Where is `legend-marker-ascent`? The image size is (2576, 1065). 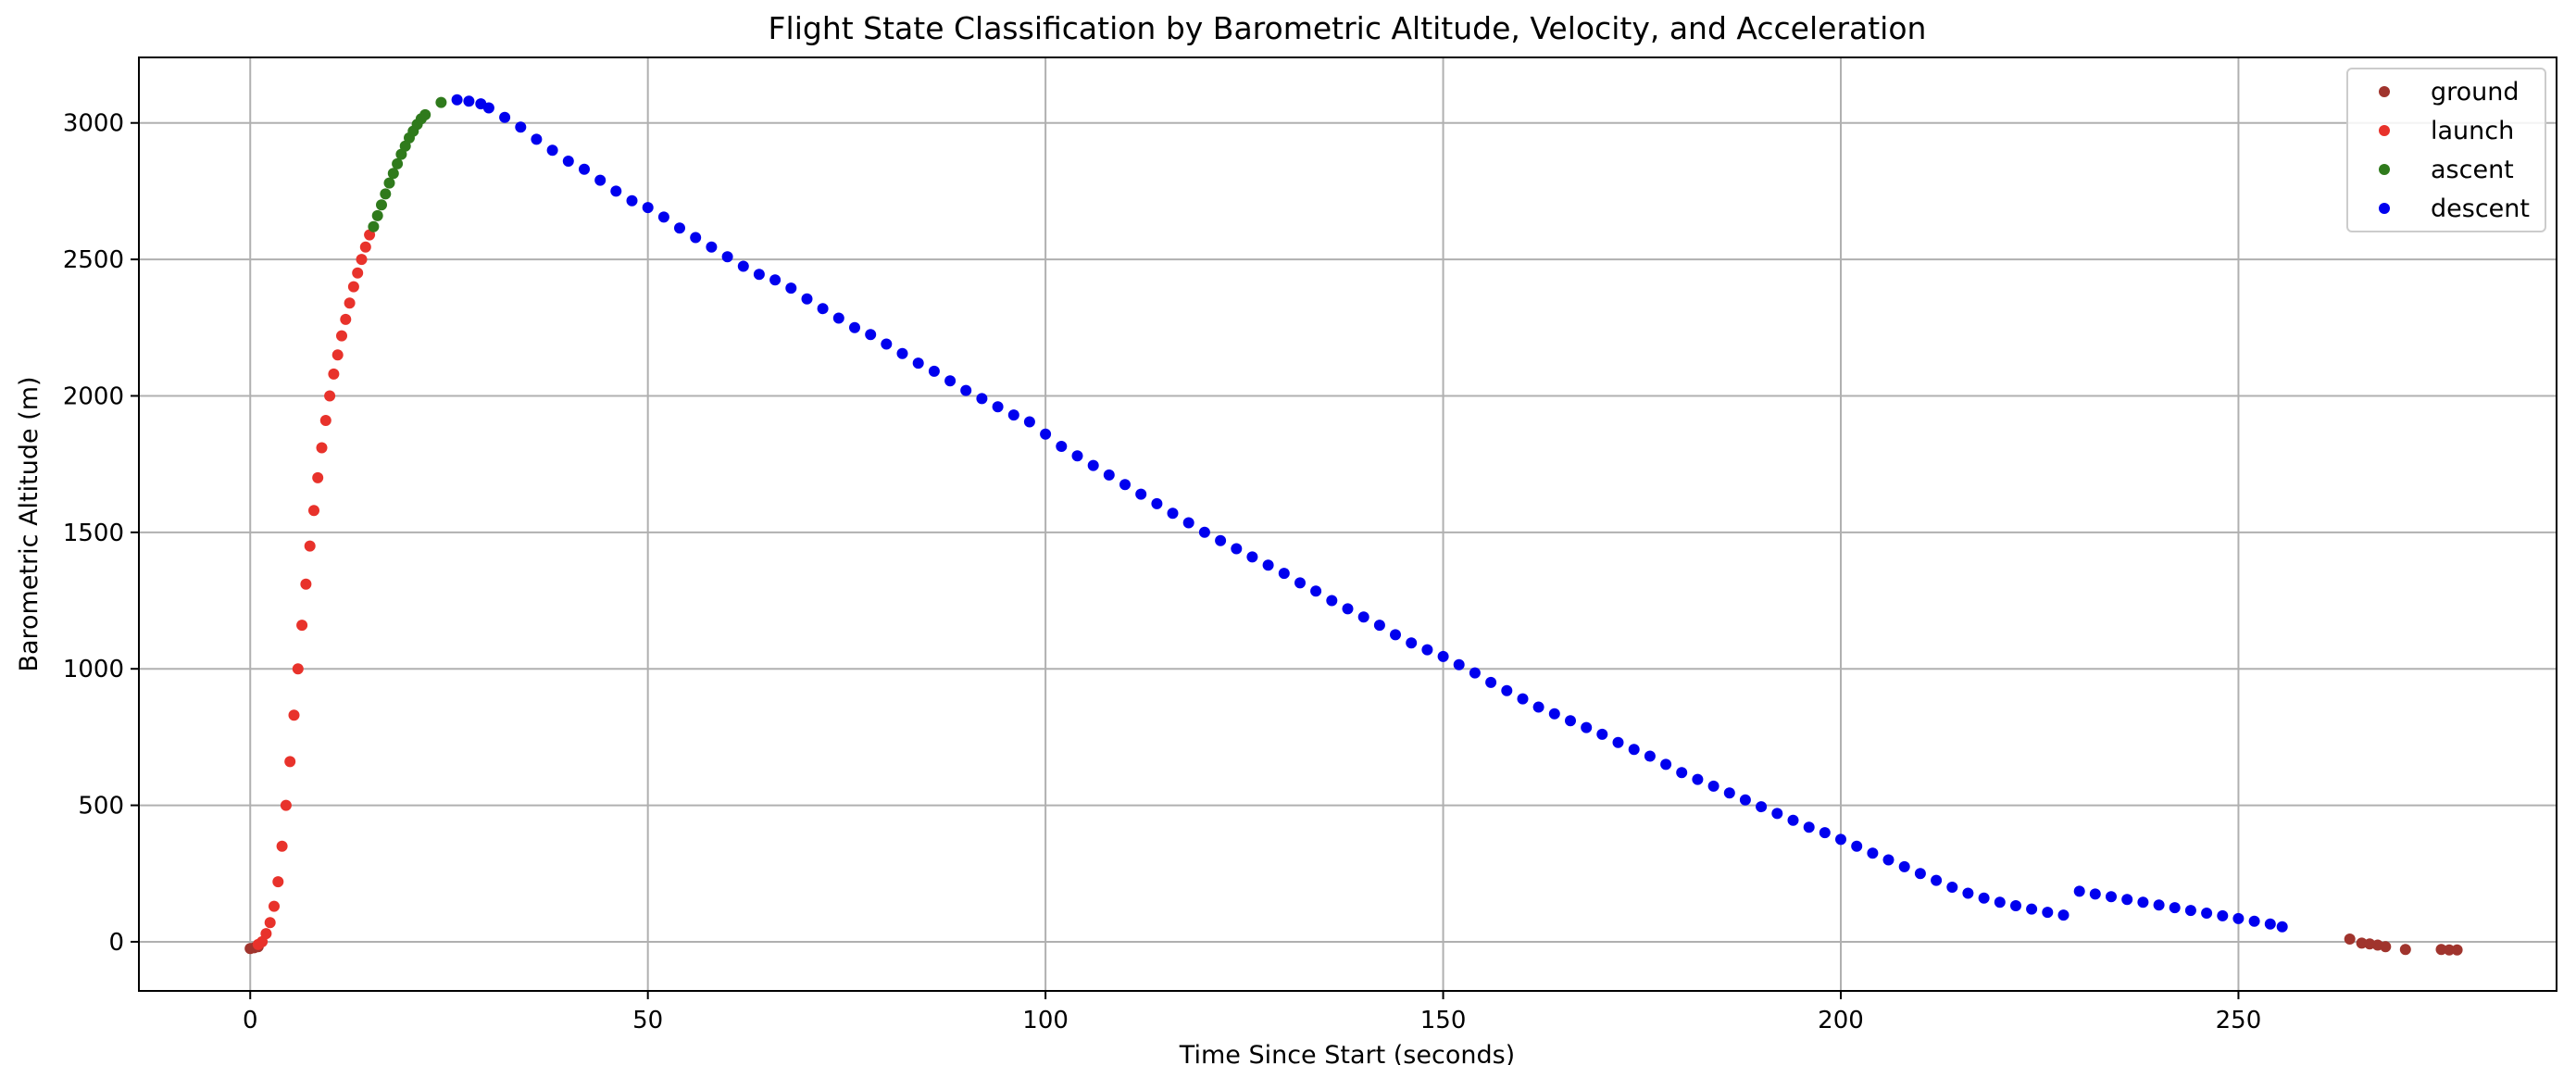
legend-marker-ascent is located at coordinates (2384, 169).